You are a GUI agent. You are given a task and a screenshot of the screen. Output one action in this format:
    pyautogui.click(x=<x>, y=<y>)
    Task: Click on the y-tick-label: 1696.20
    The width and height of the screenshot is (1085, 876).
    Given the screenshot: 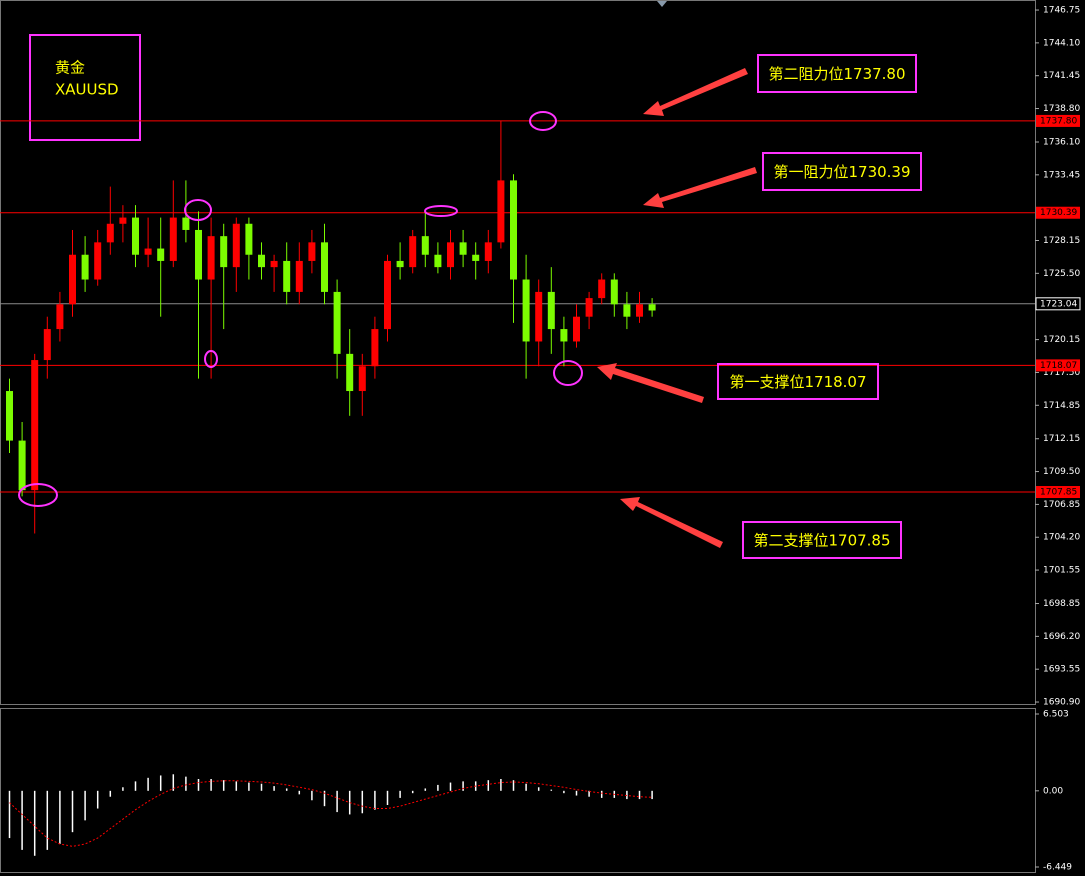 What is the action you would take?
    pyautogui.click(x=1061, y=637)
    